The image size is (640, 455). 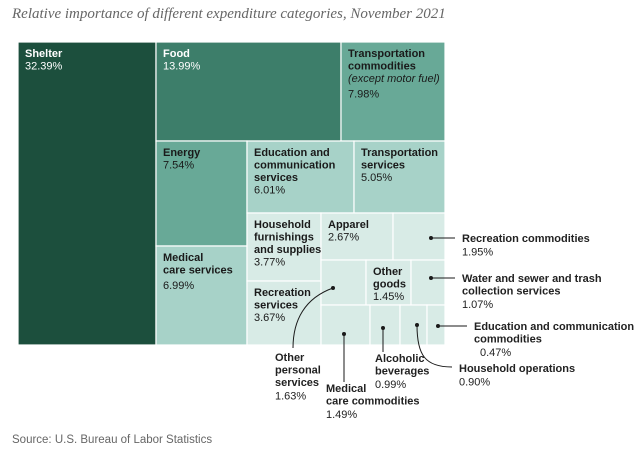 I want to click on cell-label-edu_comm_services: communication, so click(x=295, y=166).